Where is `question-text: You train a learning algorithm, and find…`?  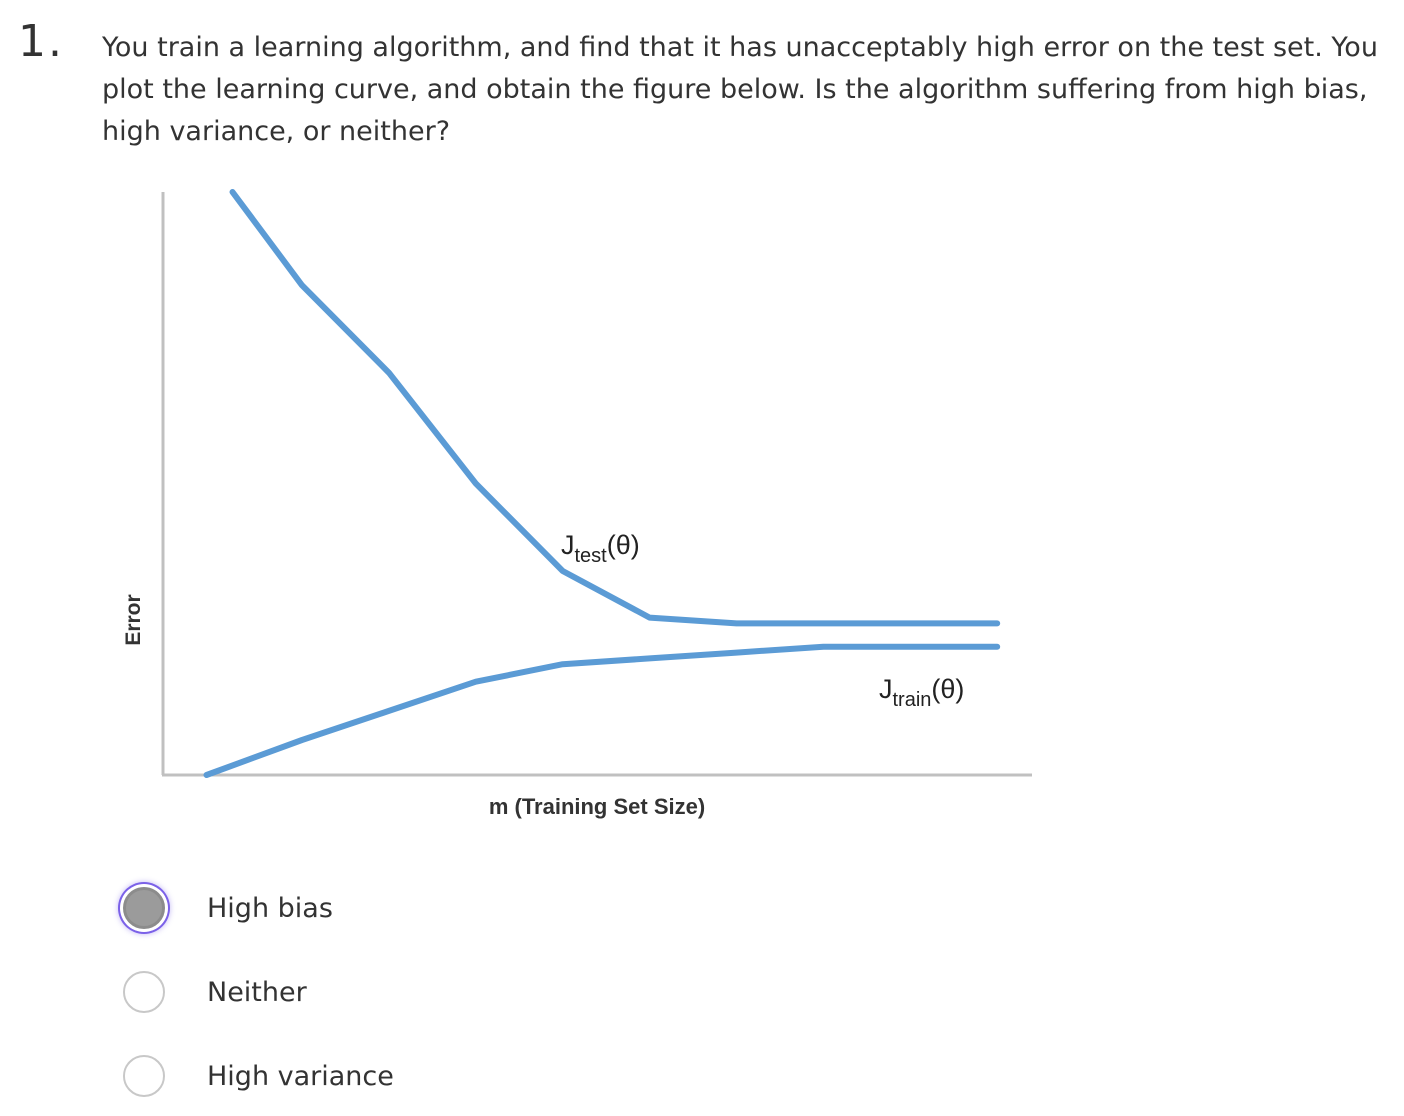
question-text: You train a learning algorithm, and find… is located at coordinates (740, 89).